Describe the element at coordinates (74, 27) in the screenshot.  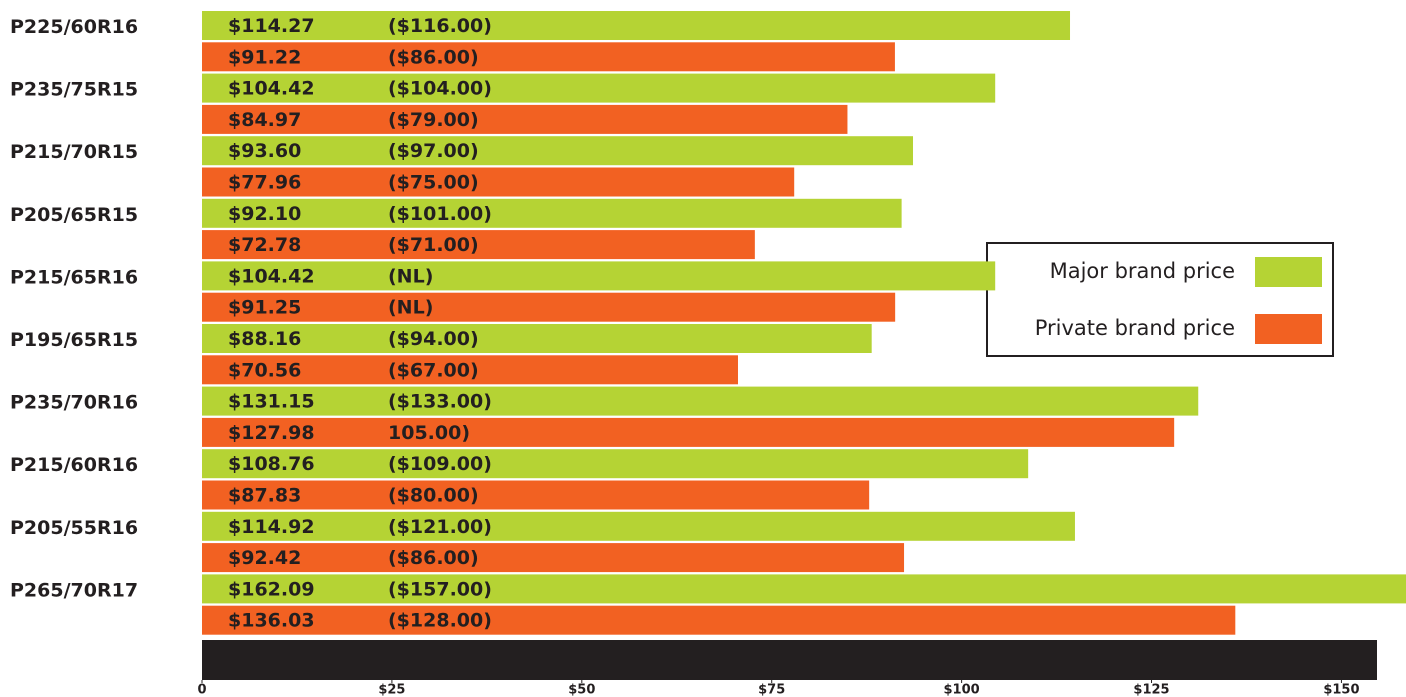
I see `category-label: P225/60R16` at that location.